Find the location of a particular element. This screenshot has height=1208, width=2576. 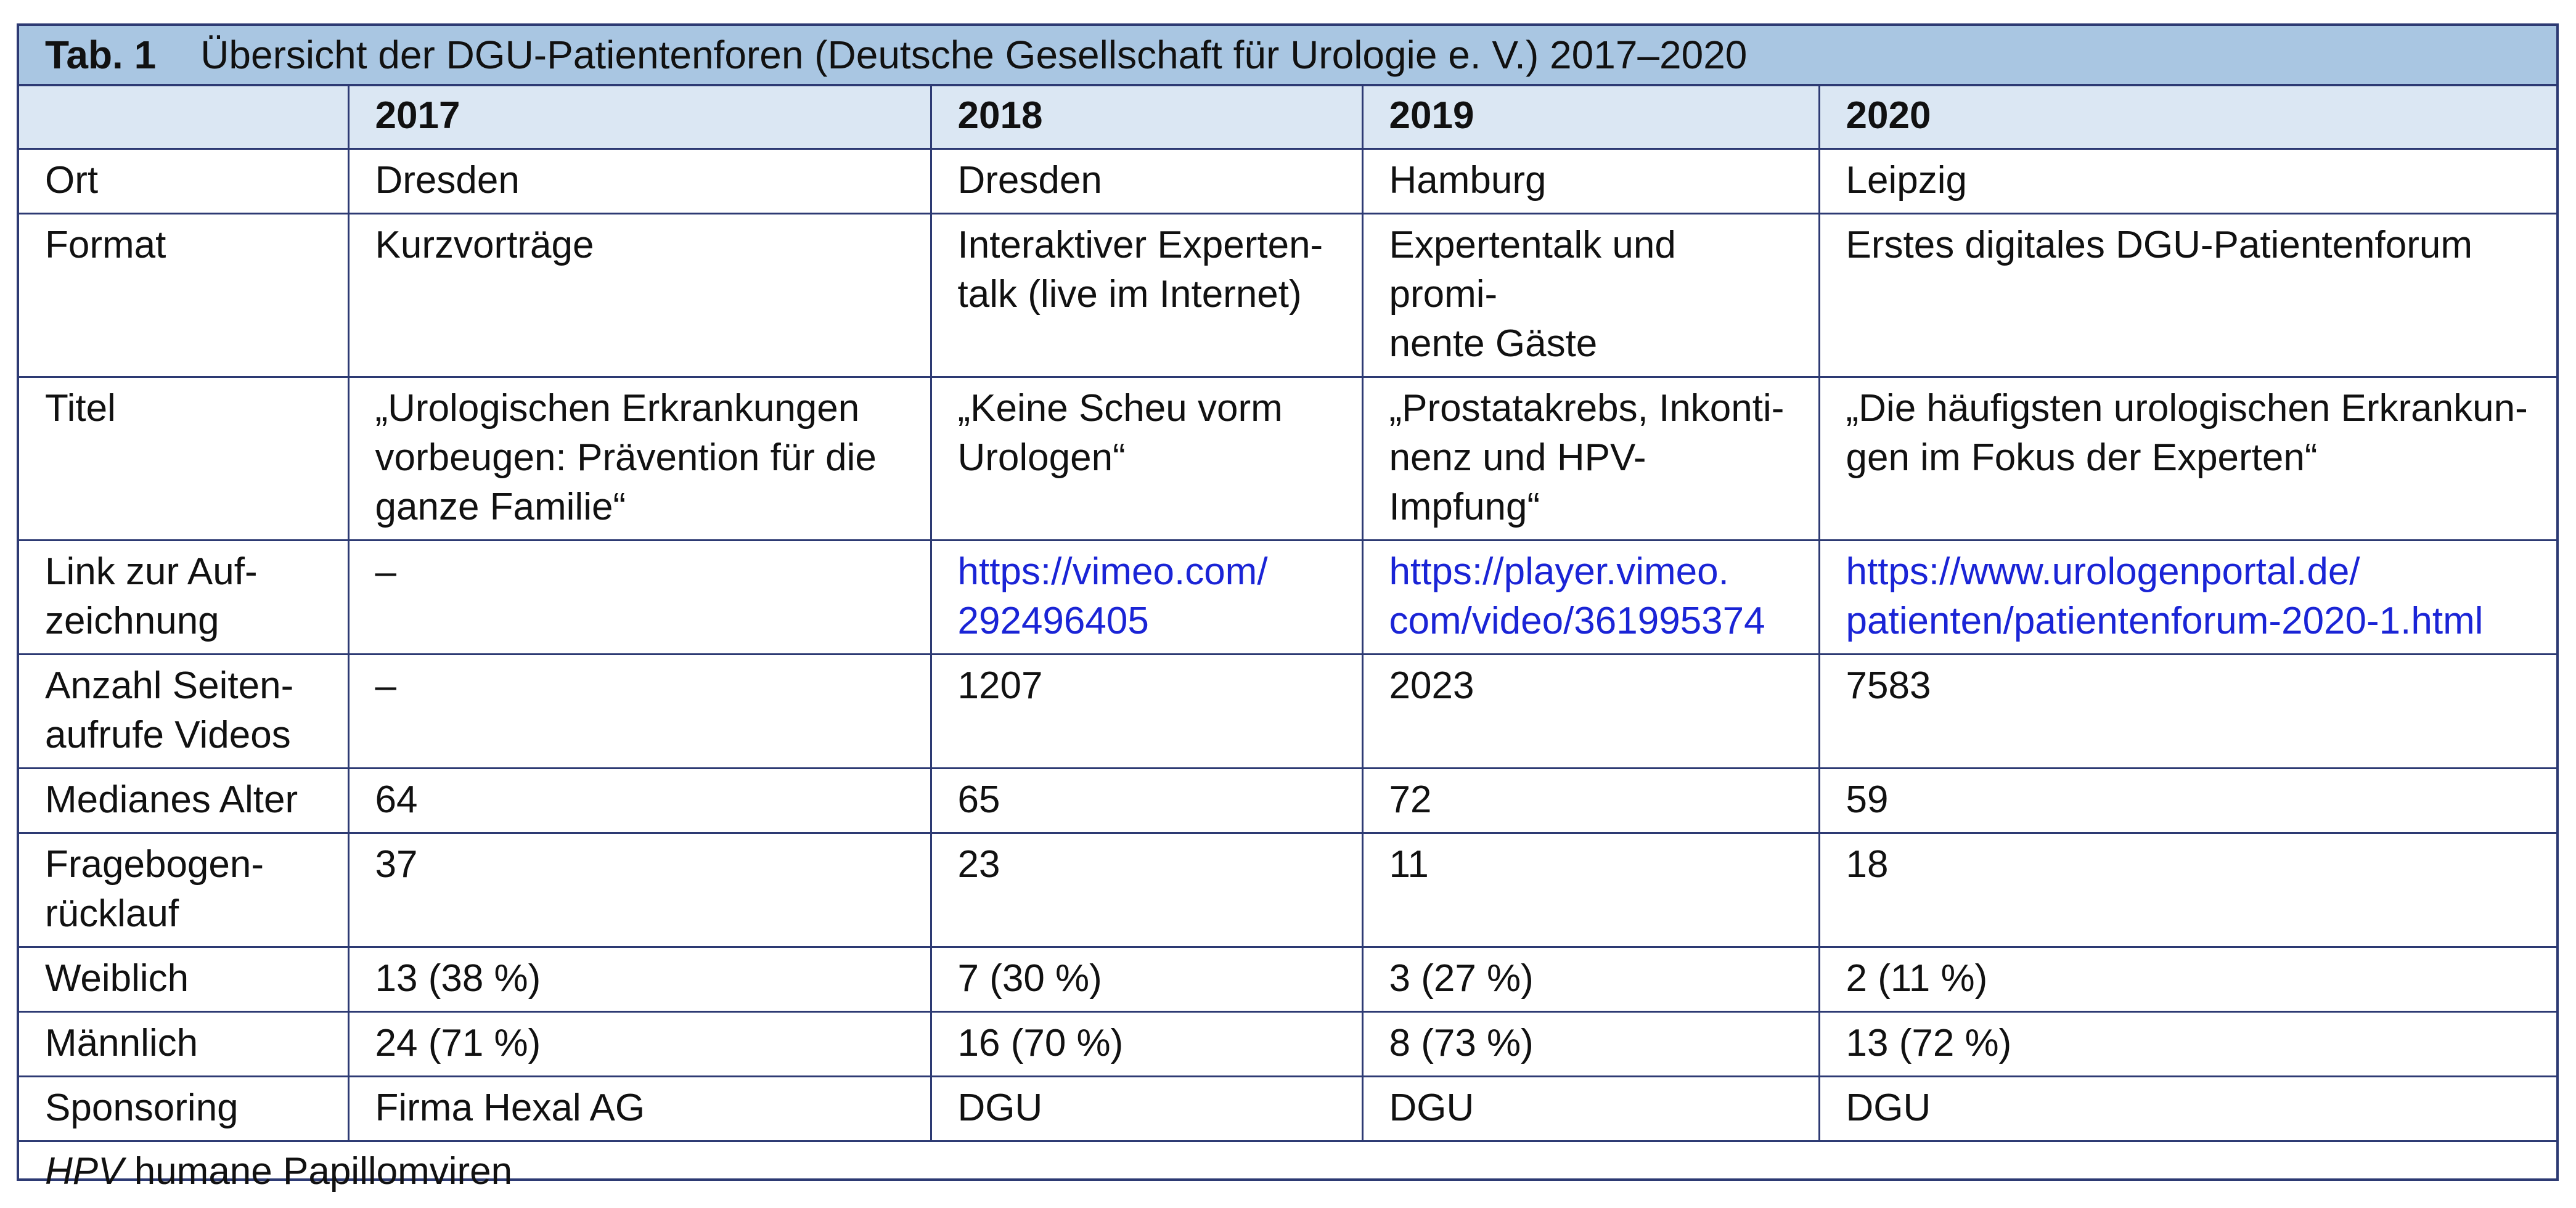

row-label: Anzahl Seiten-aufrufe Videos is located at coordinates (184, 711).